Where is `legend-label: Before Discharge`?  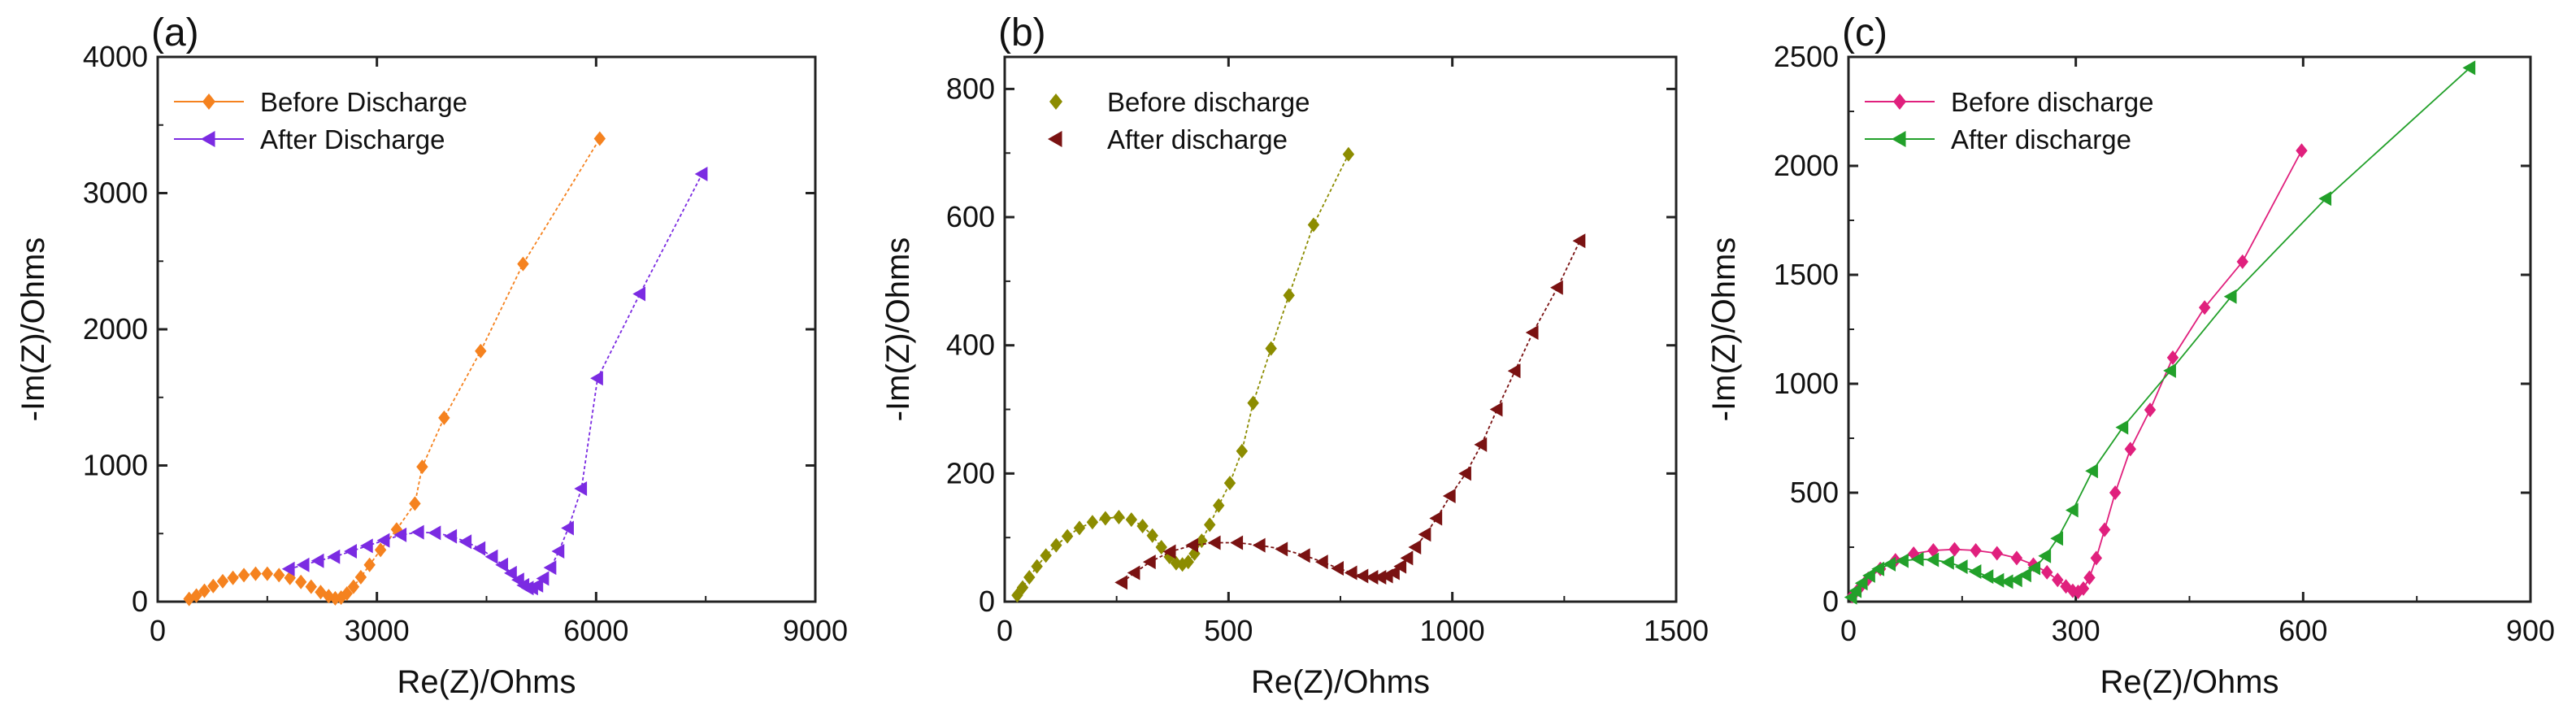 legend-label: Before Discharge is located at coordinates (363, 102).